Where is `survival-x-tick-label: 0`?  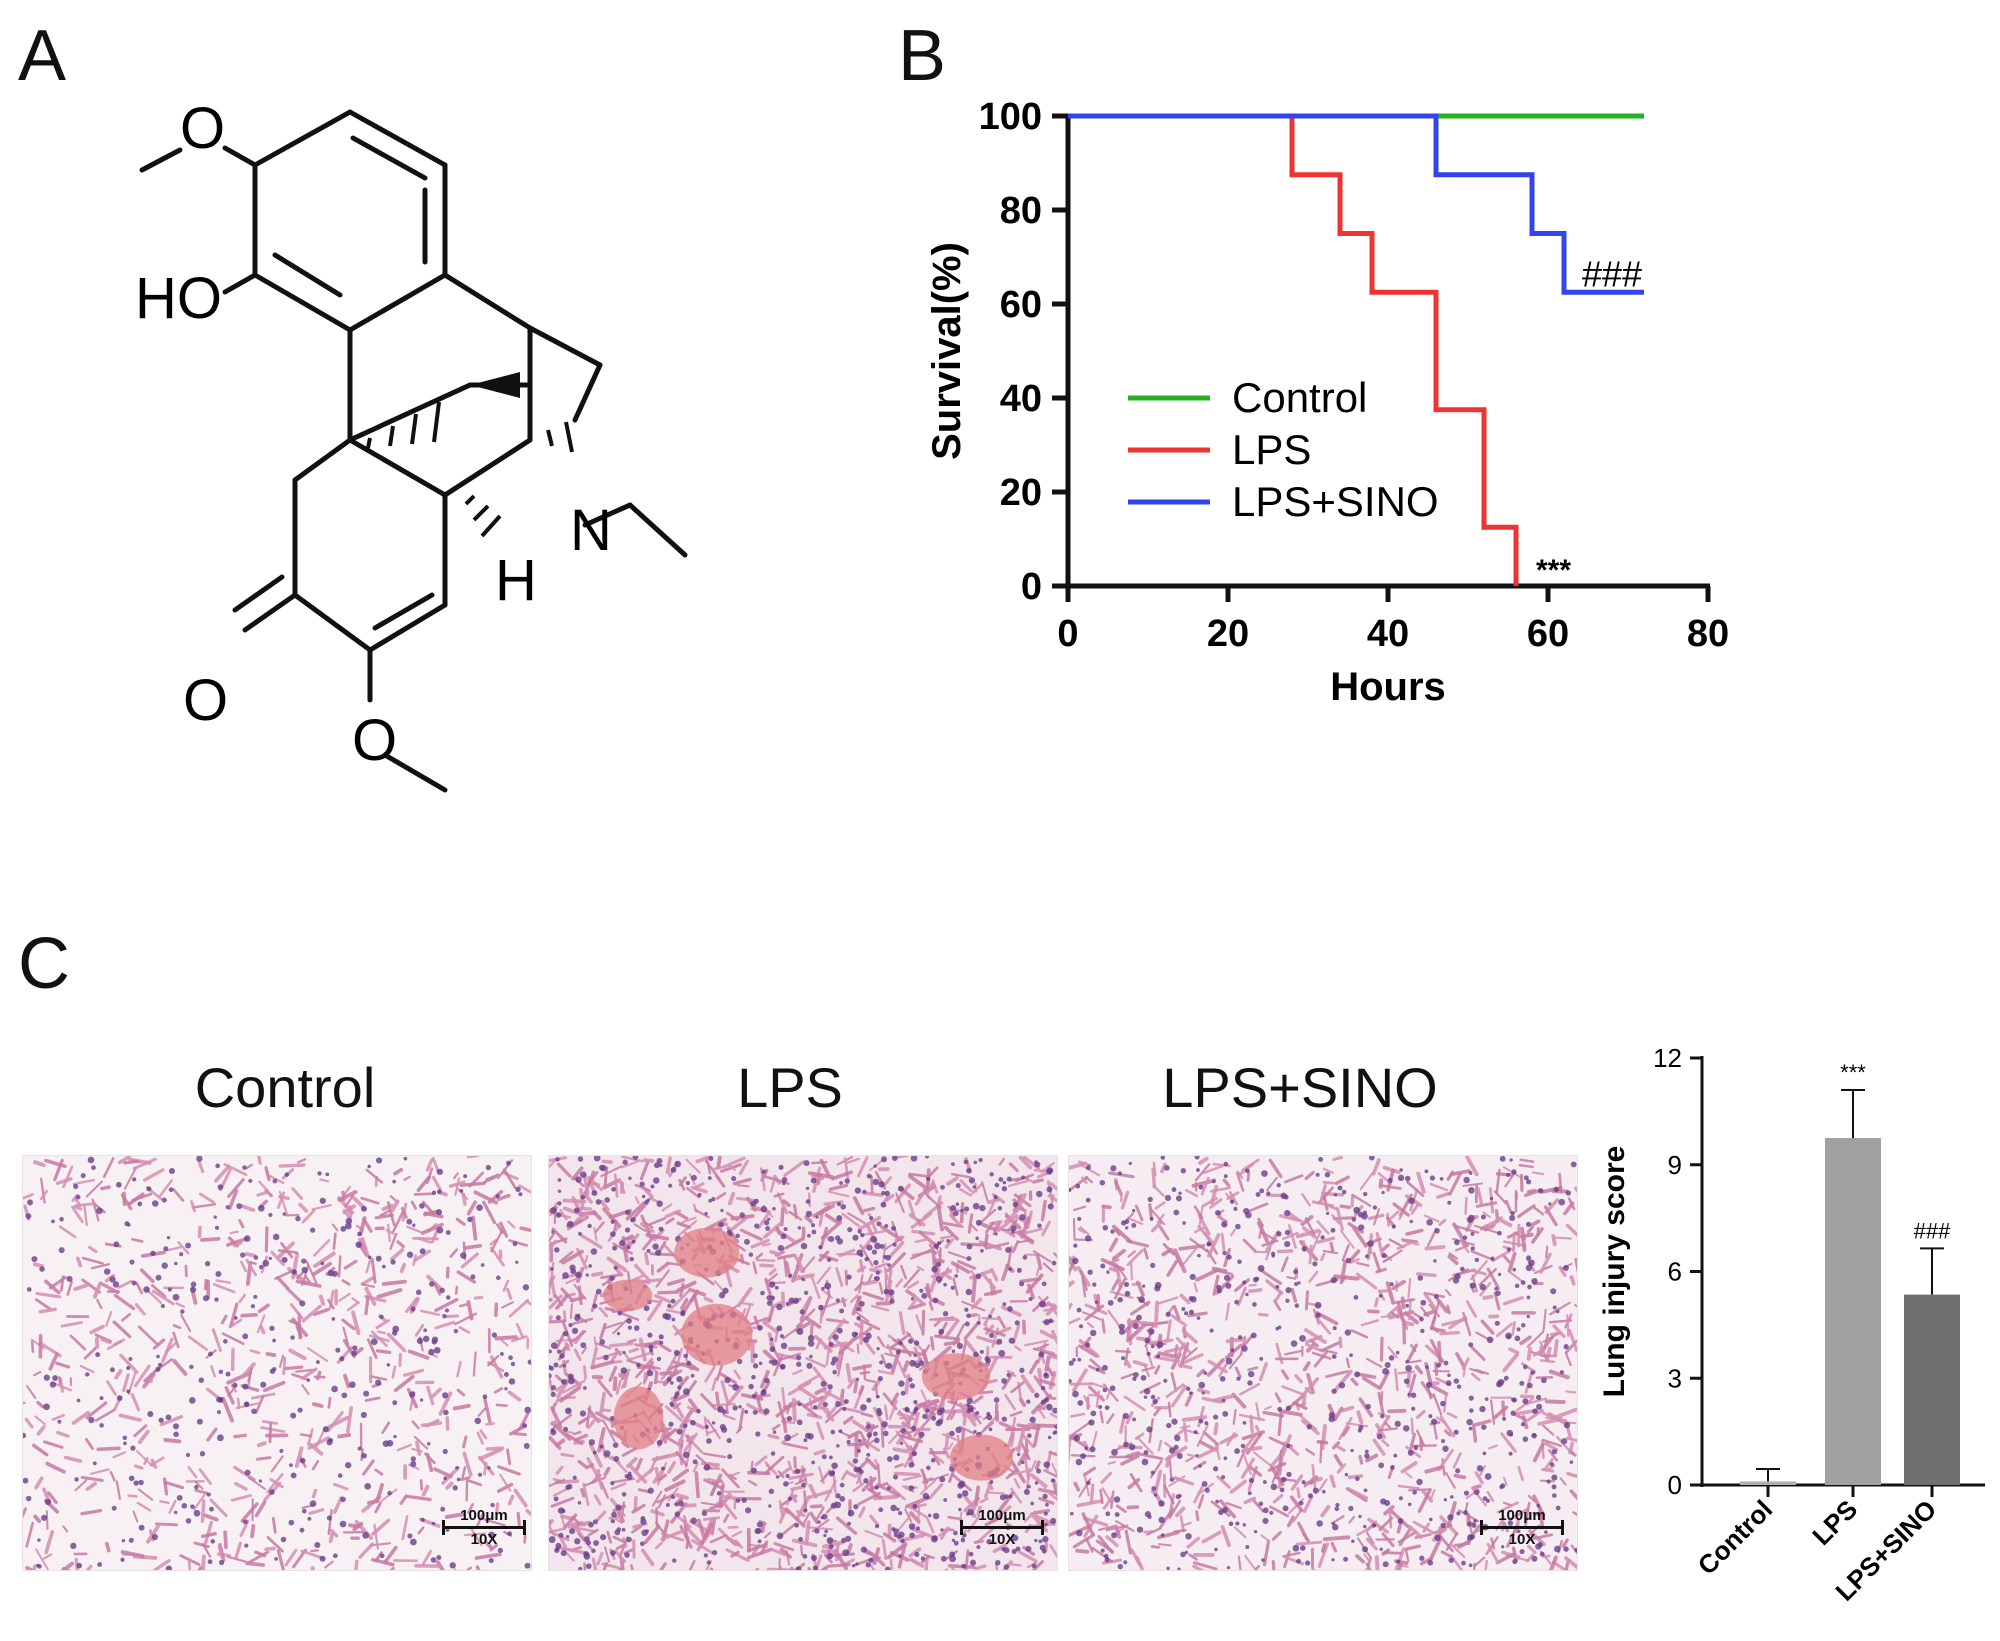
survival-x-tick-label: 0 is located at coordinates (1067, 634).